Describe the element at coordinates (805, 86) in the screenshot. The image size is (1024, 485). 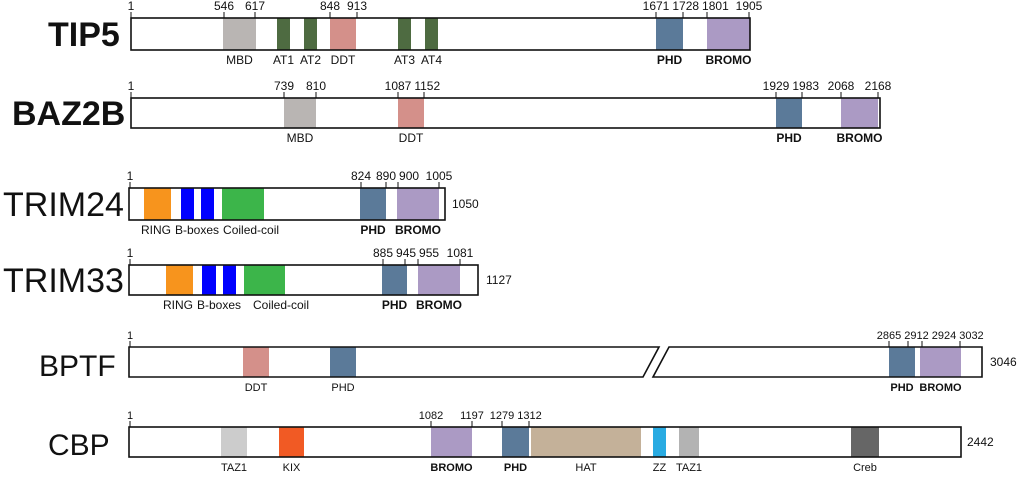
I see `residue-number: 1983` at that location.